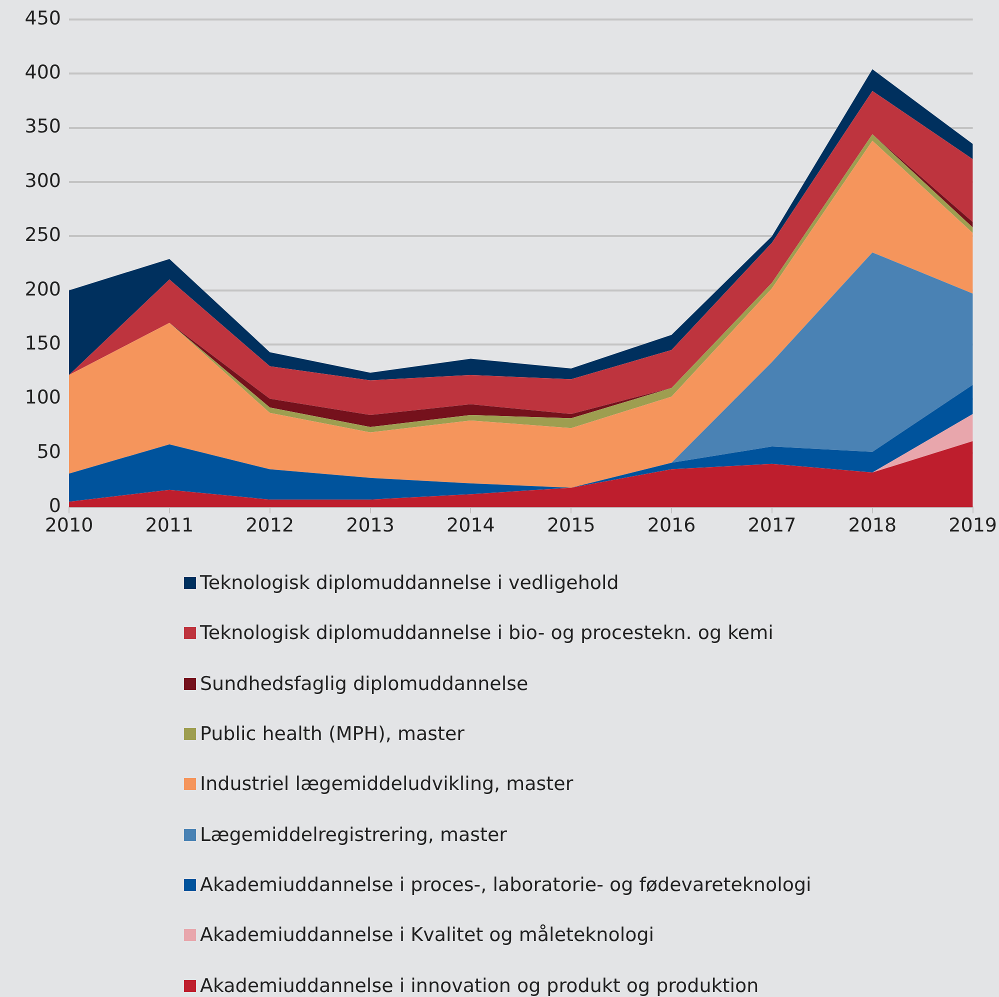 The image size is (999, 997). What do you see at coordinates (332, 734) in the screenshot?
I see `legend-label: Public health (MPH), master` at bounding box center [332, 734].